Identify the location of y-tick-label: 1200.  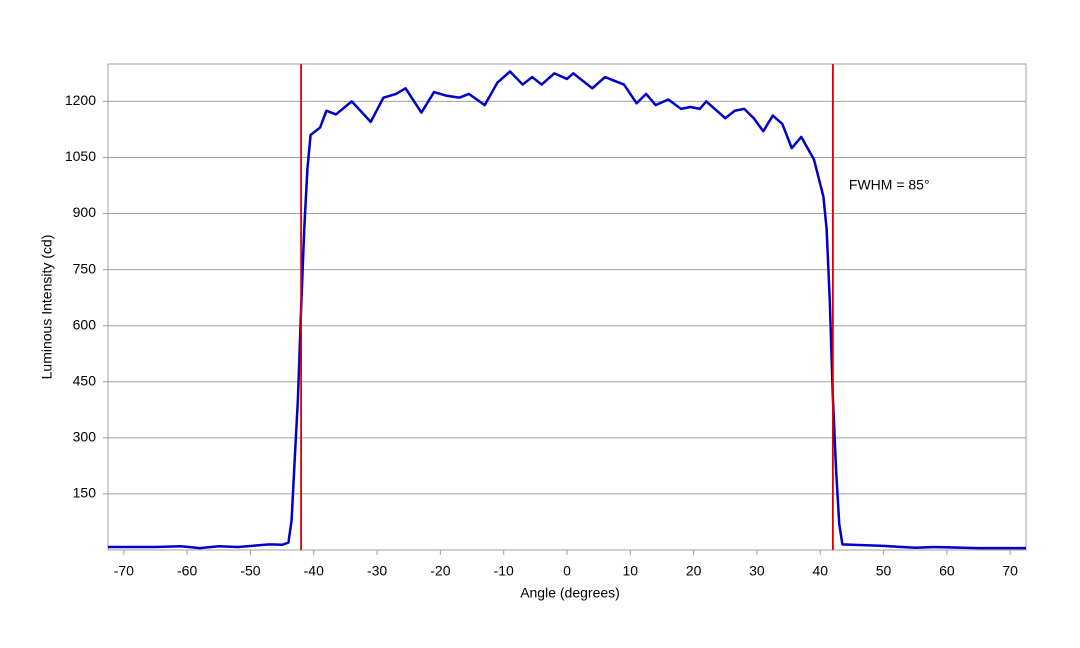
(80, 100).